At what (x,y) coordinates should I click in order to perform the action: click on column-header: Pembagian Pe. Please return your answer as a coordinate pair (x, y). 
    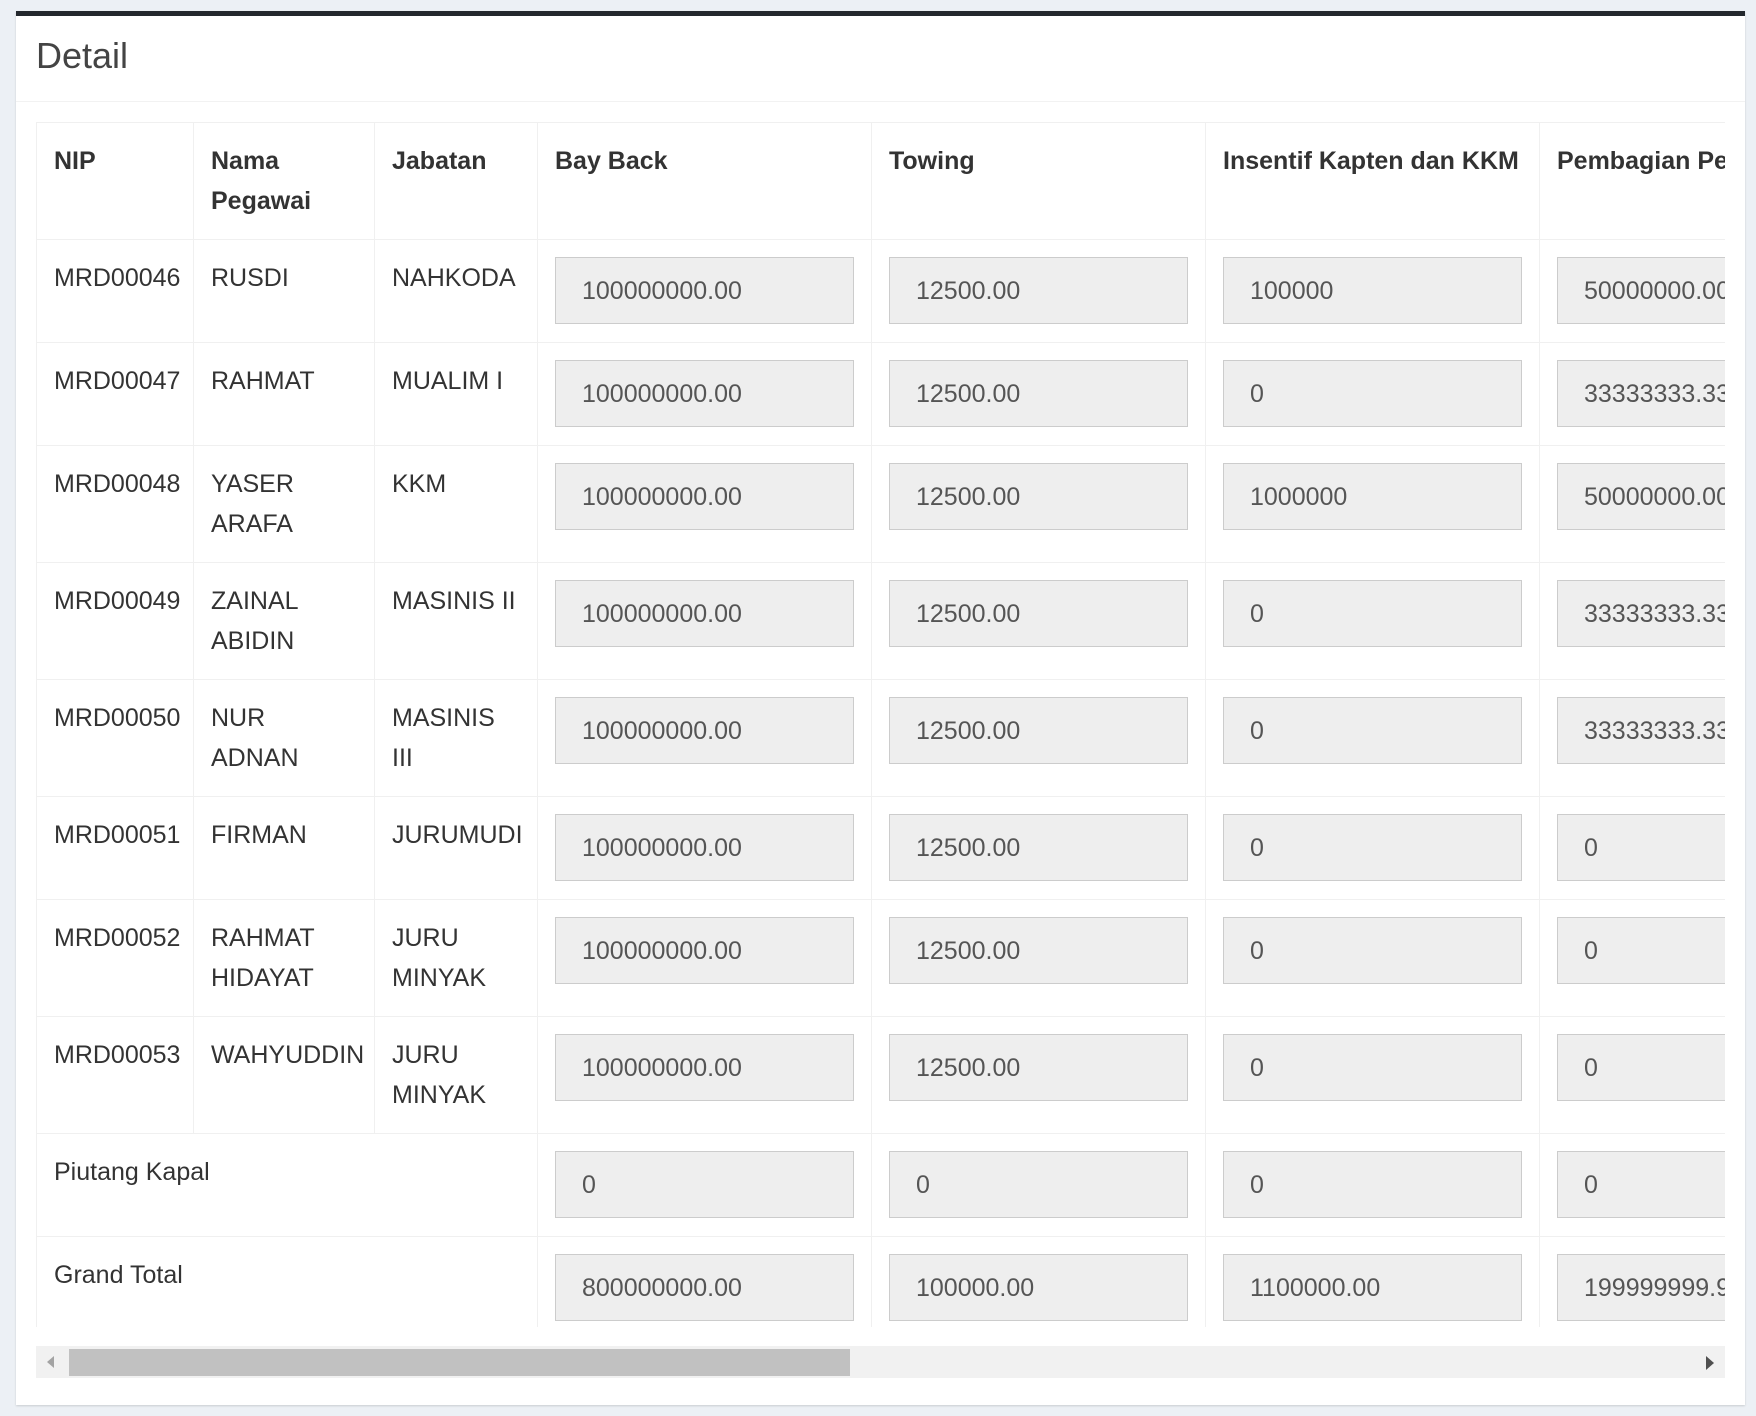
    Looking at the image, I should click on (1632, 181).